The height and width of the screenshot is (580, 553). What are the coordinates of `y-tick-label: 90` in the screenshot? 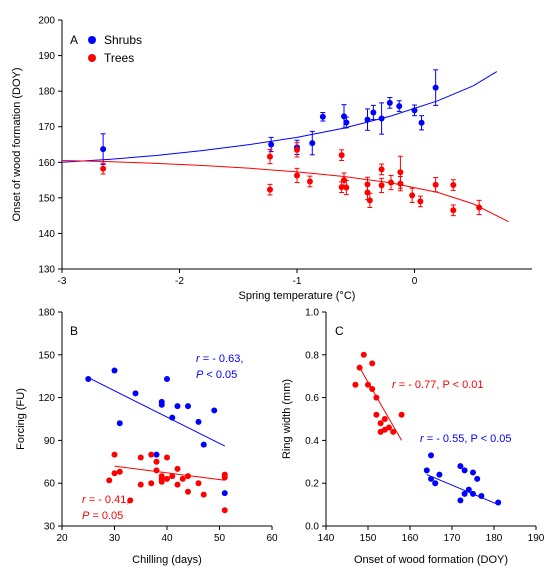 It's located at (50, 441).